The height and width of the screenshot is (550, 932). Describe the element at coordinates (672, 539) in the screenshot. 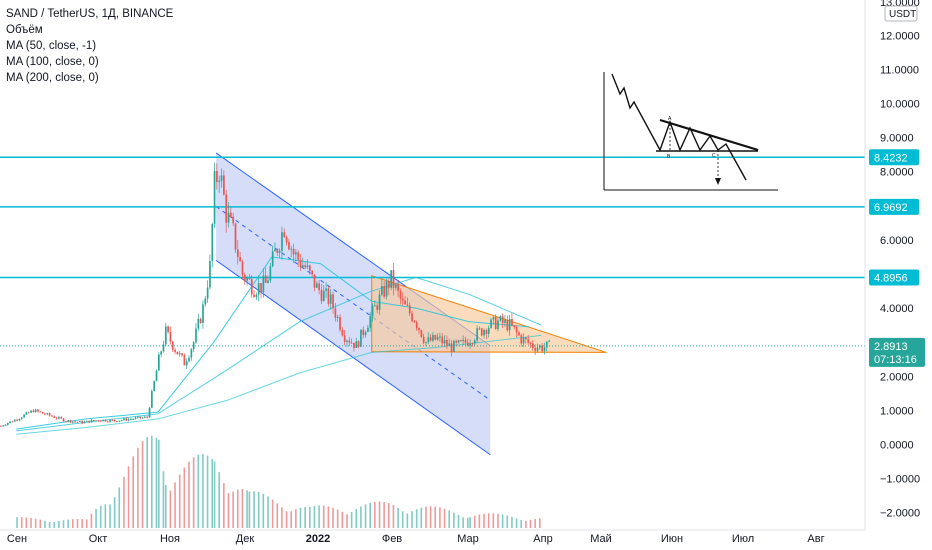

I see `x-tick-label: Июн` at that location.